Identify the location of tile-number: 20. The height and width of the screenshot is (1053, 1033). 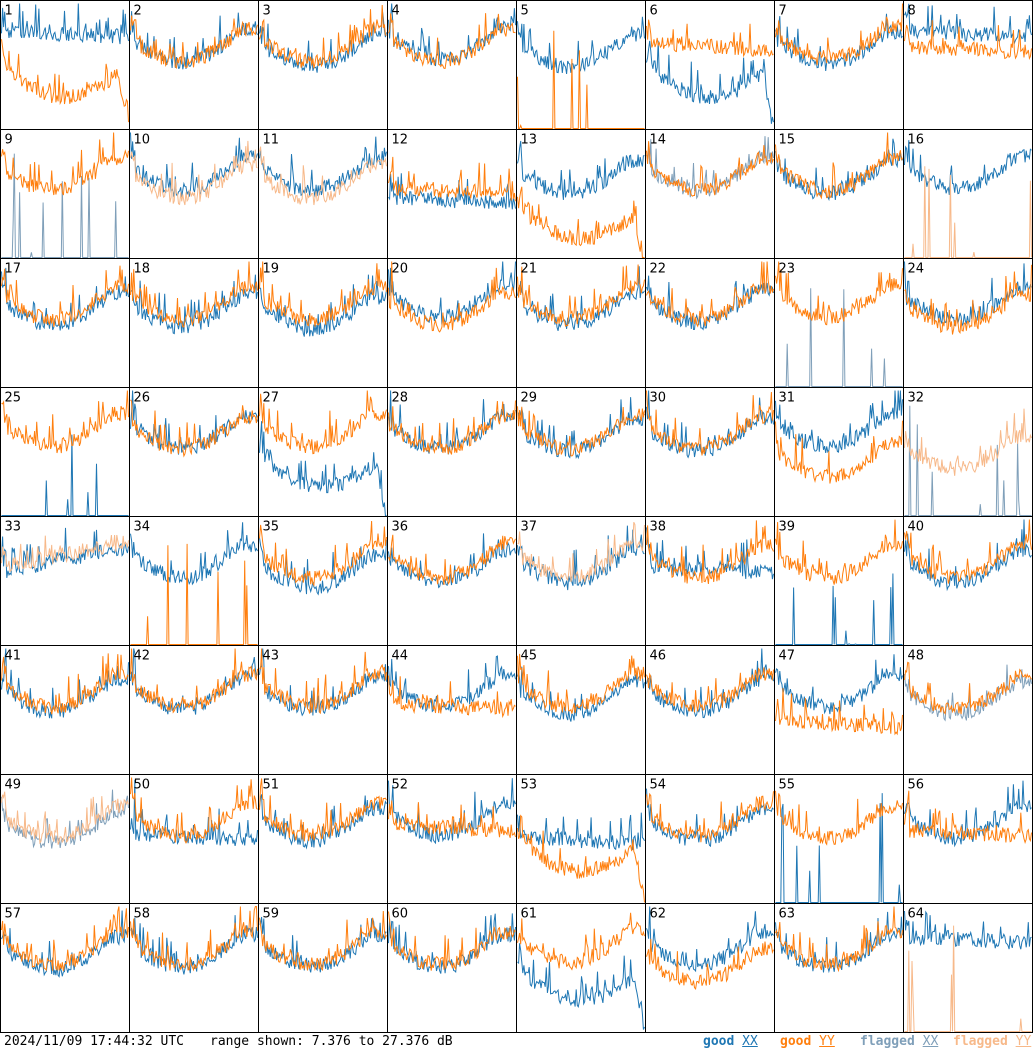
(400, 269).